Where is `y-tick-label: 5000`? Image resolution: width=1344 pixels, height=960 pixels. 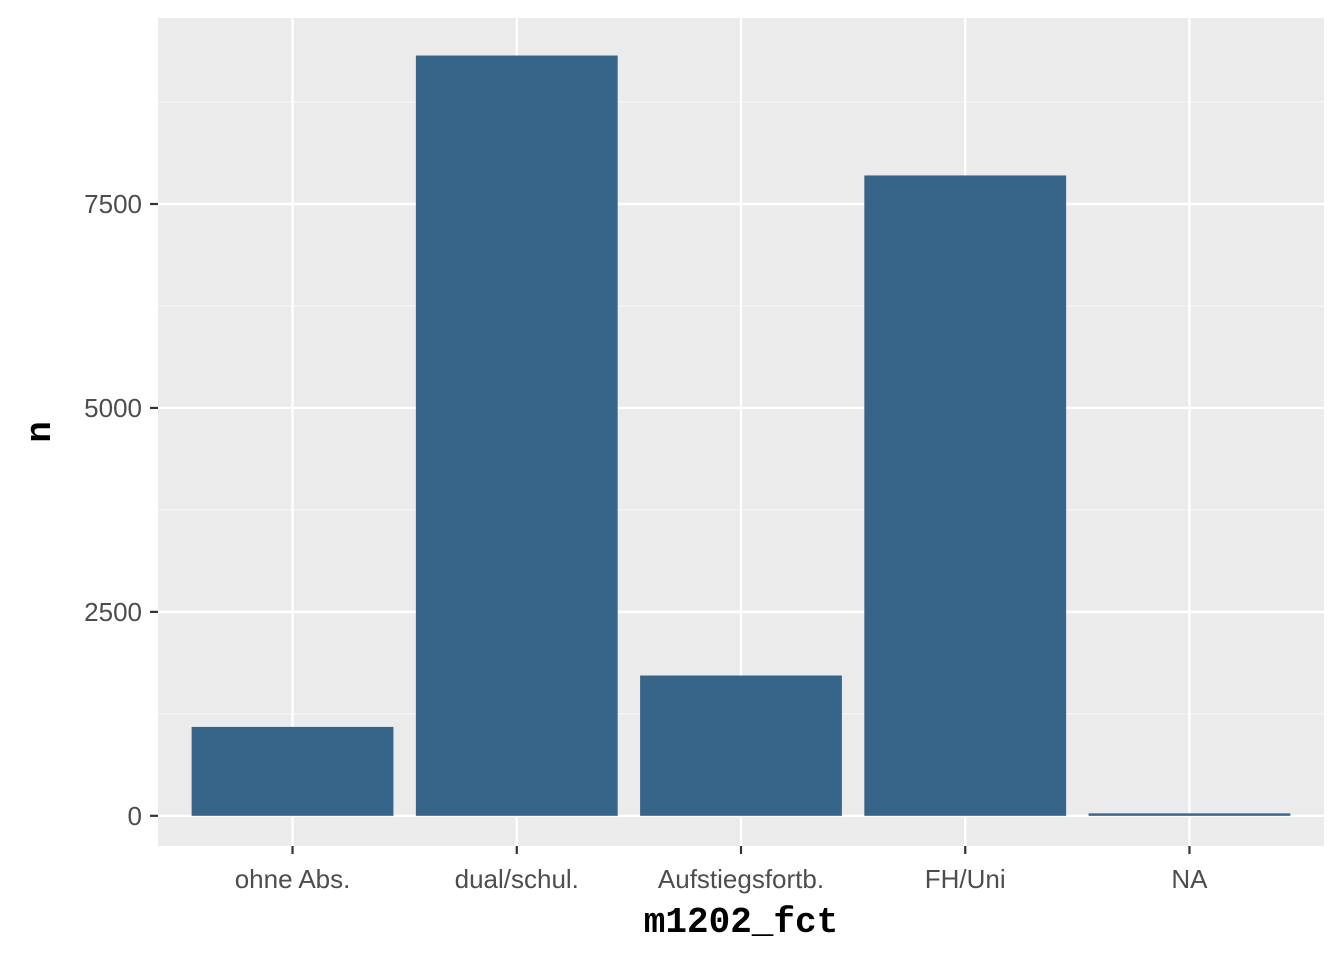 y-tick-label: 5000 is located at coordinates (113, 408).